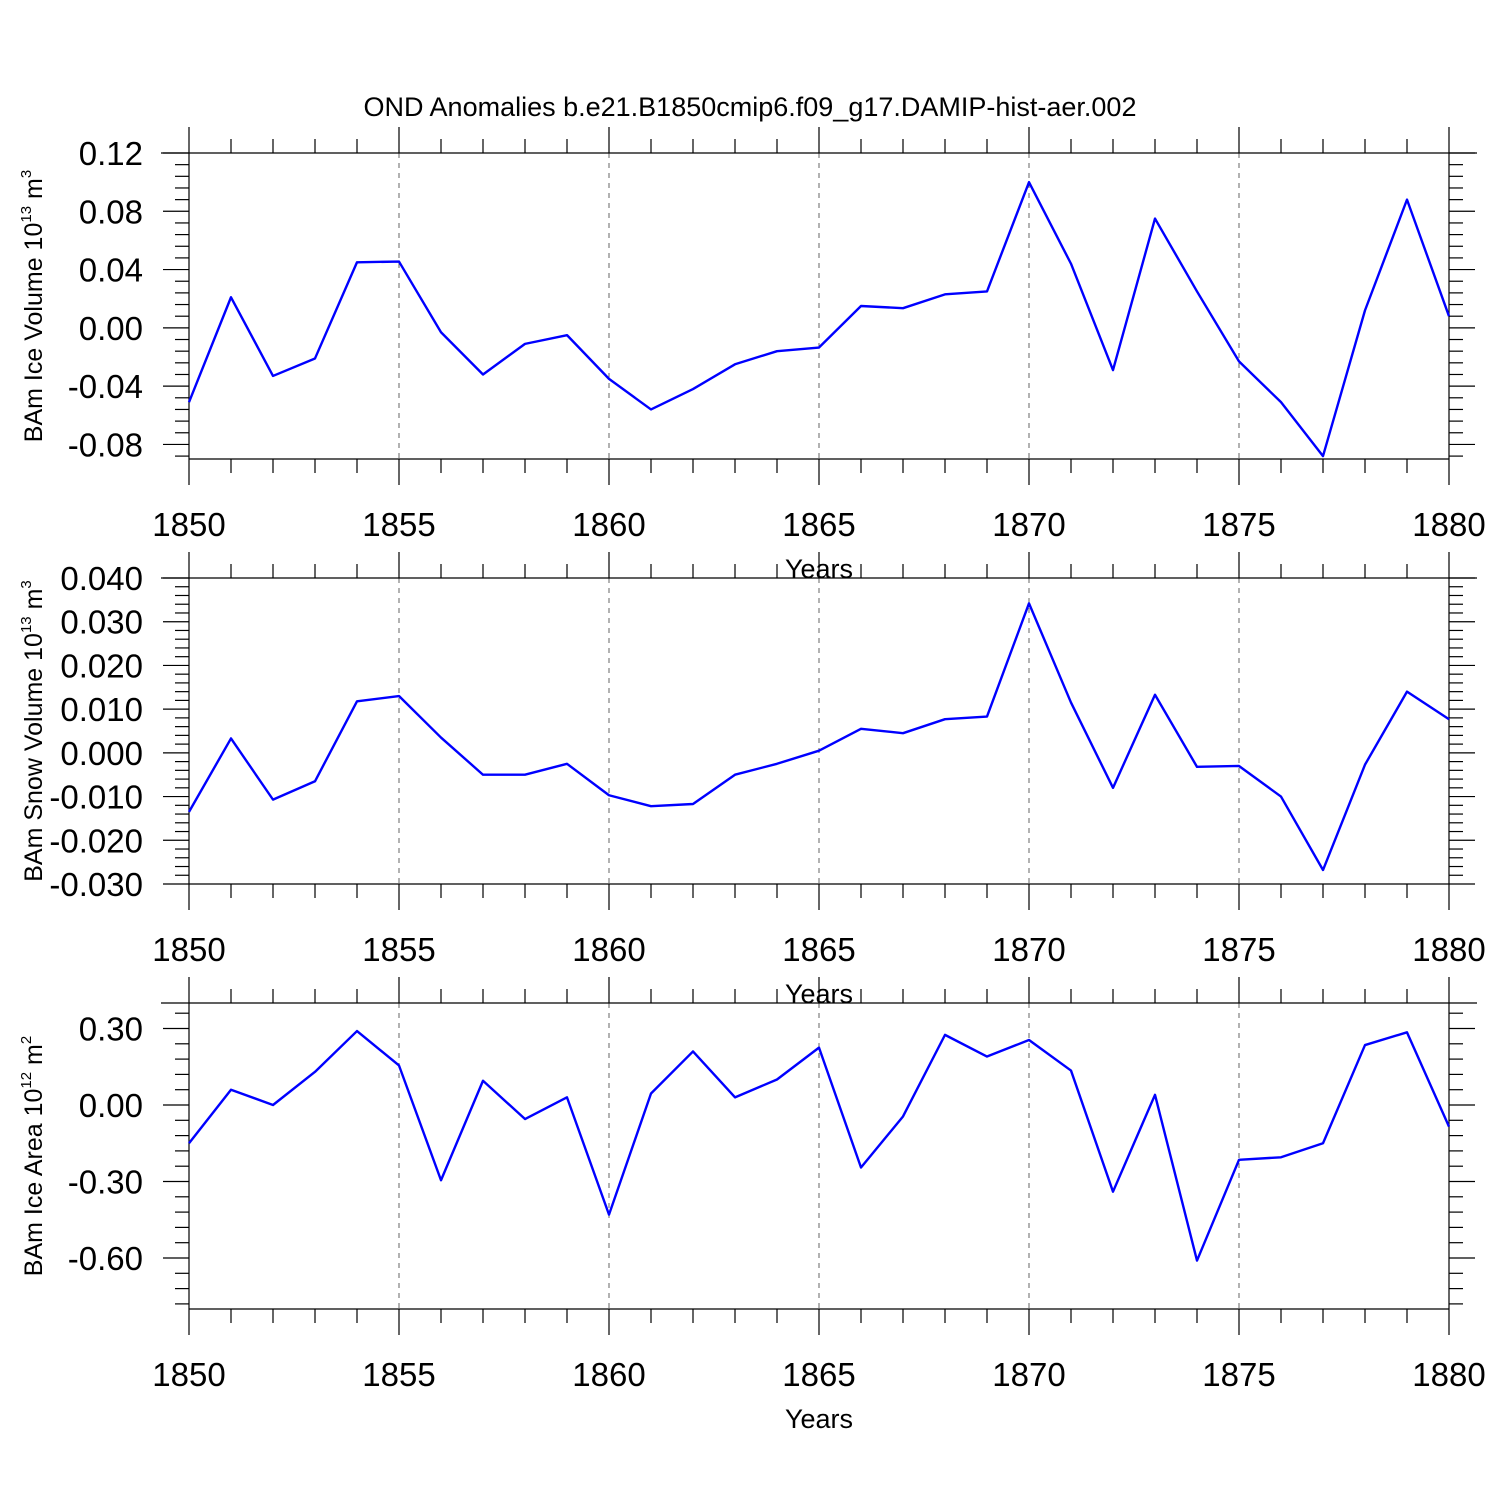 This screenshot has height=1500, width=1500. Describe the element at coordinates (101, 578) in the screenshot. I see `y-tick-label: 0.040` at that location.